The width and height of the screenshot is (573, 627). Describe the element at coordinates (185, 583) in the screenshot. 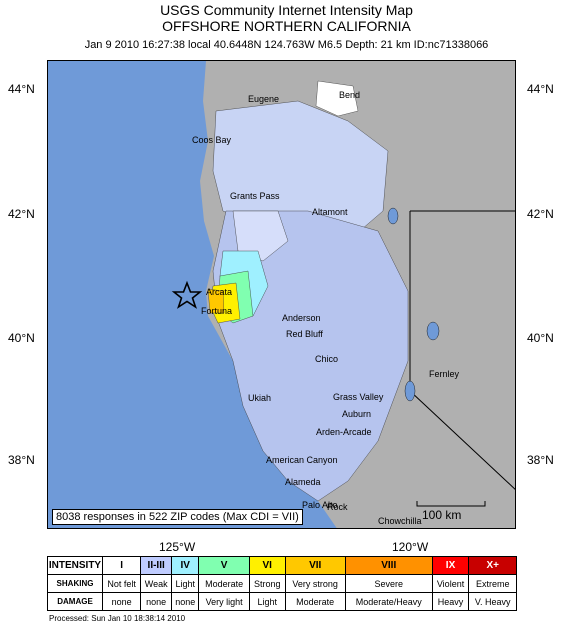

I see `legend-shaking: Light` at that location.